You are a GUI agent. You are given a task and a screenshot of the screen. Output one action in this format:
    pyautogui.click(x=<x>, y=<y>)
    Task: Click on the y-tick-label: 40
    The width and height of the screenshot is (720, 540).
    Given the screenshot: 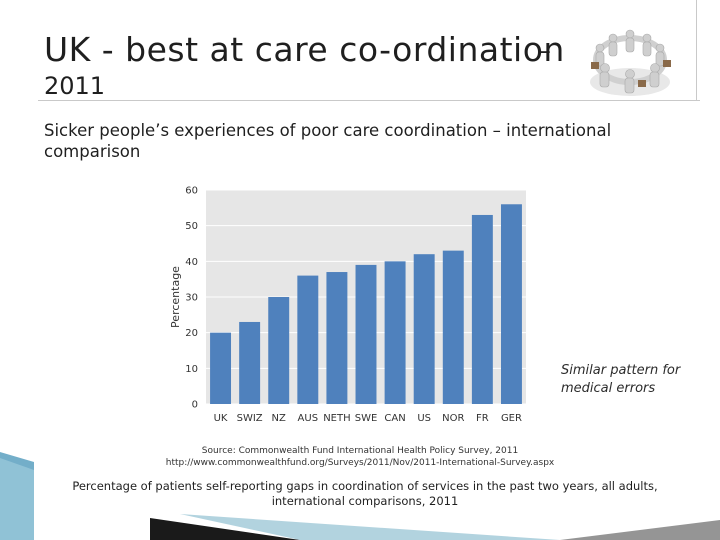 What is the action you would take?
    pyautogui.click(x=191, y=262)
    